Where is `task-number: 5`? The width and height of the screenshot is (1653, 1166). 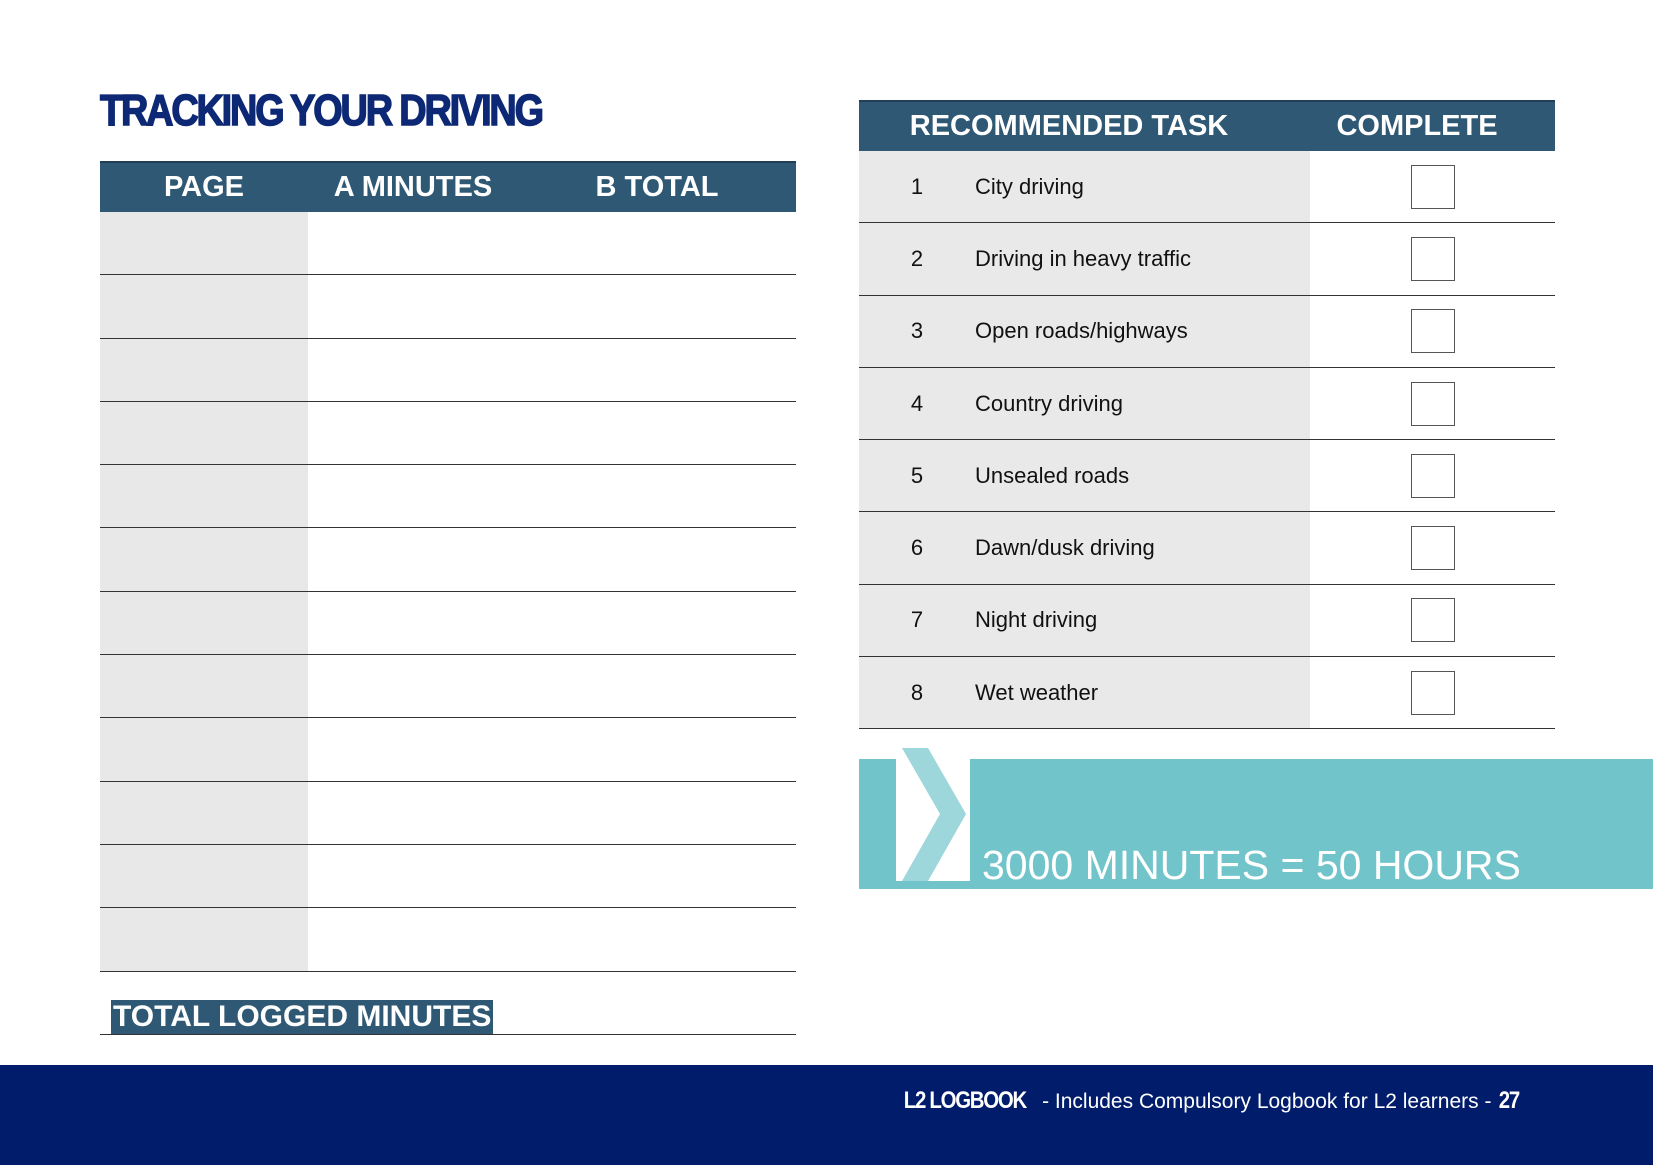
task-number: 5 is located at coordinates (917, 475).